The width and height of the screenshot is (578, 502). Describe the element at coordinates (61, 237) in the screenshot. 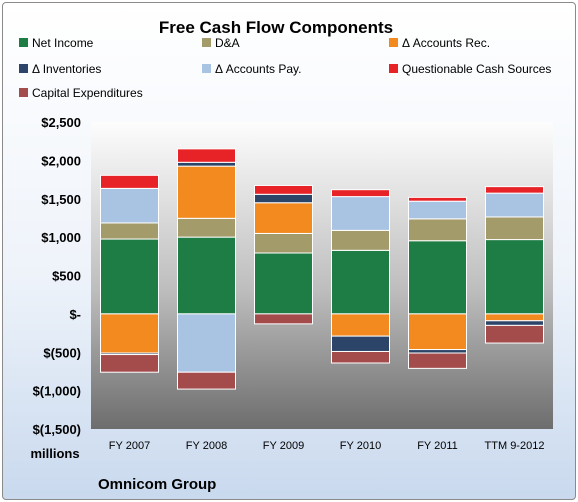

I see `y-tick-label: $1,000` at that location.